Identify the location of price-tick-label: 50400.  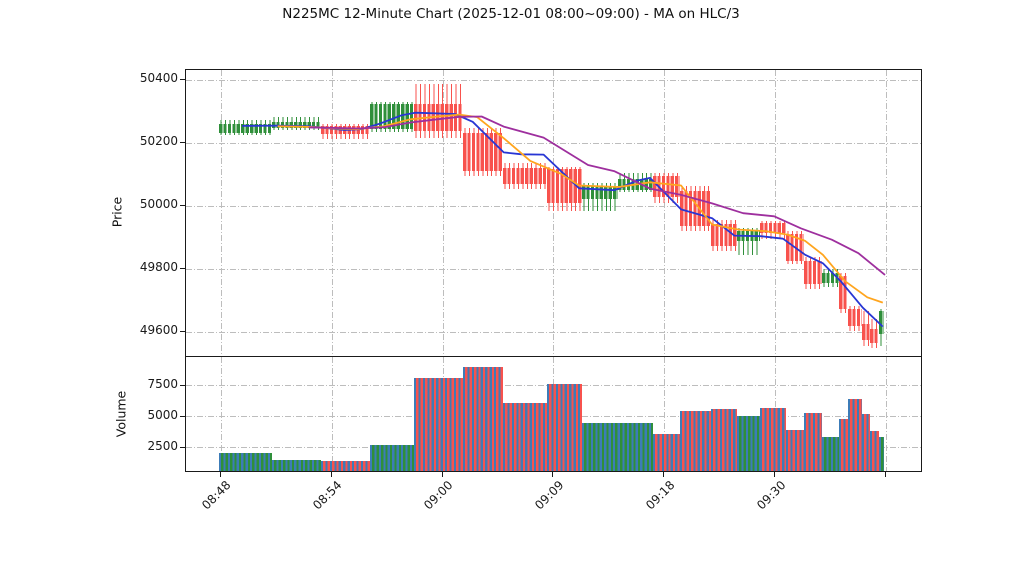
(158, 78).